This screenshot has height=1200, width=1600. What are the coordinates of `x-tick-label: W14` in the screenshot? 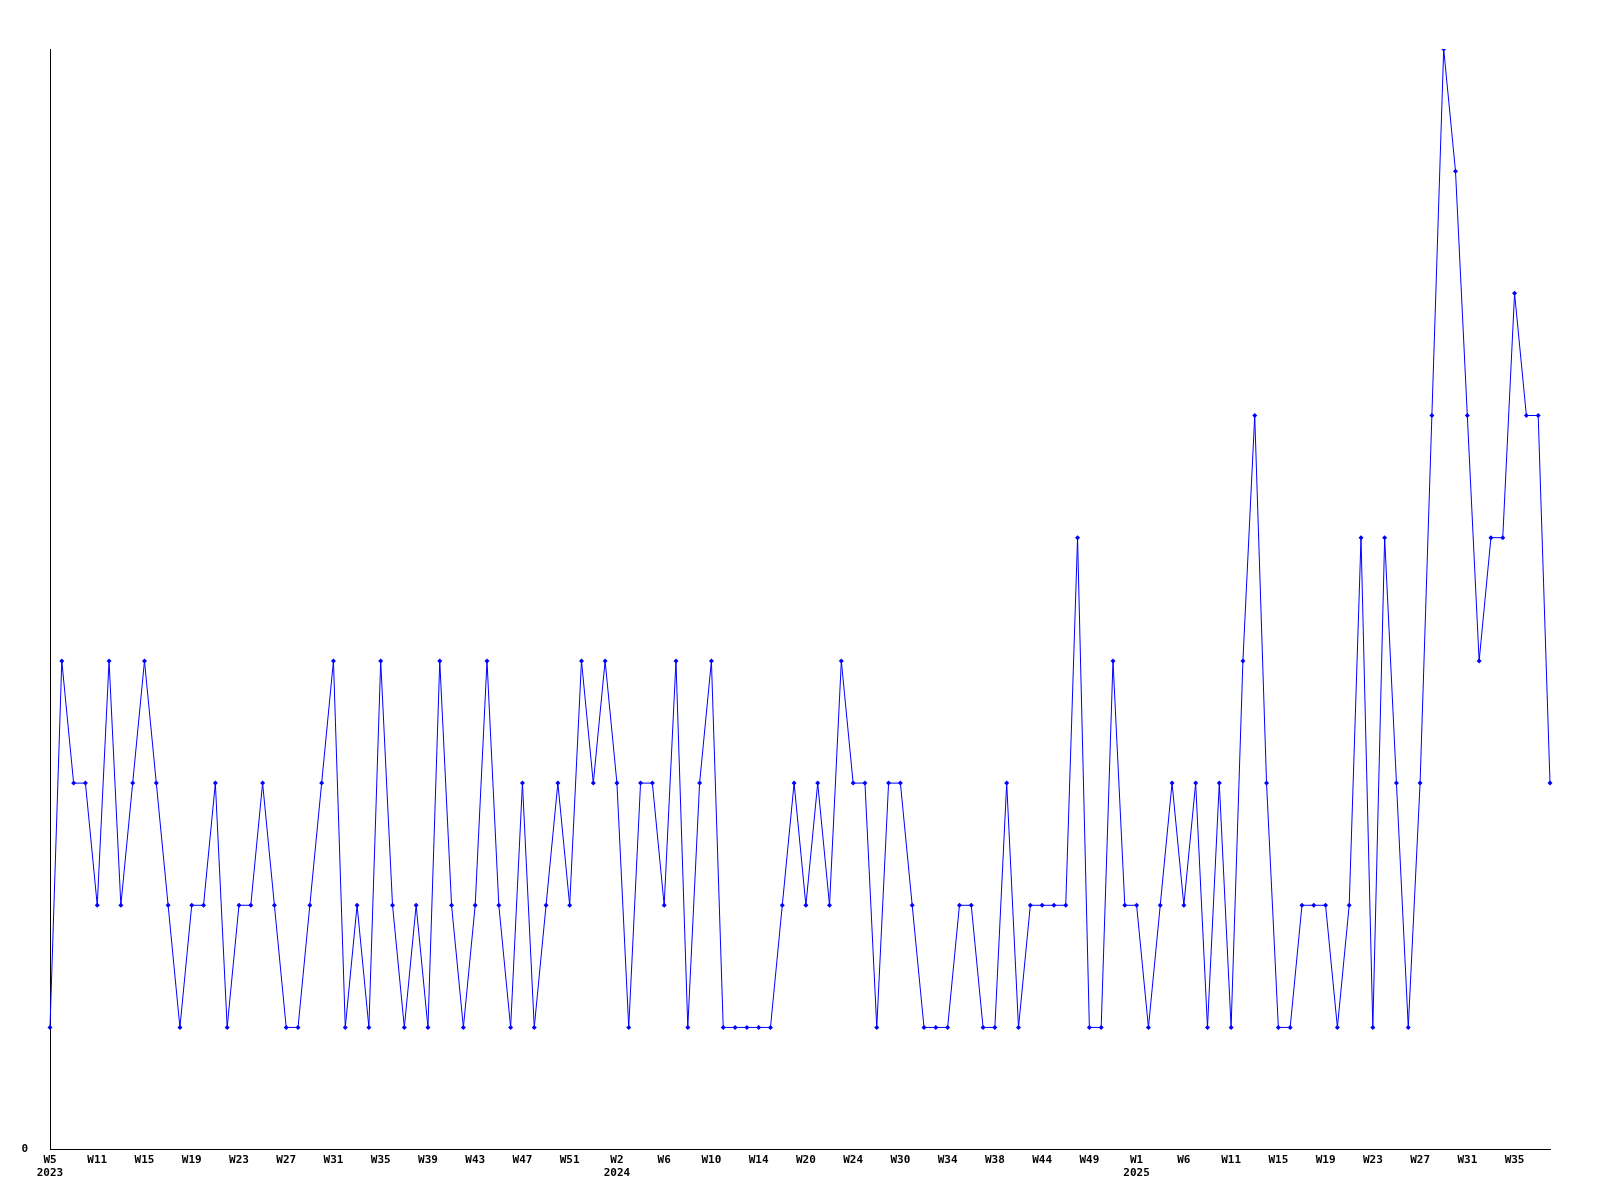 It's located at (758, 1160).